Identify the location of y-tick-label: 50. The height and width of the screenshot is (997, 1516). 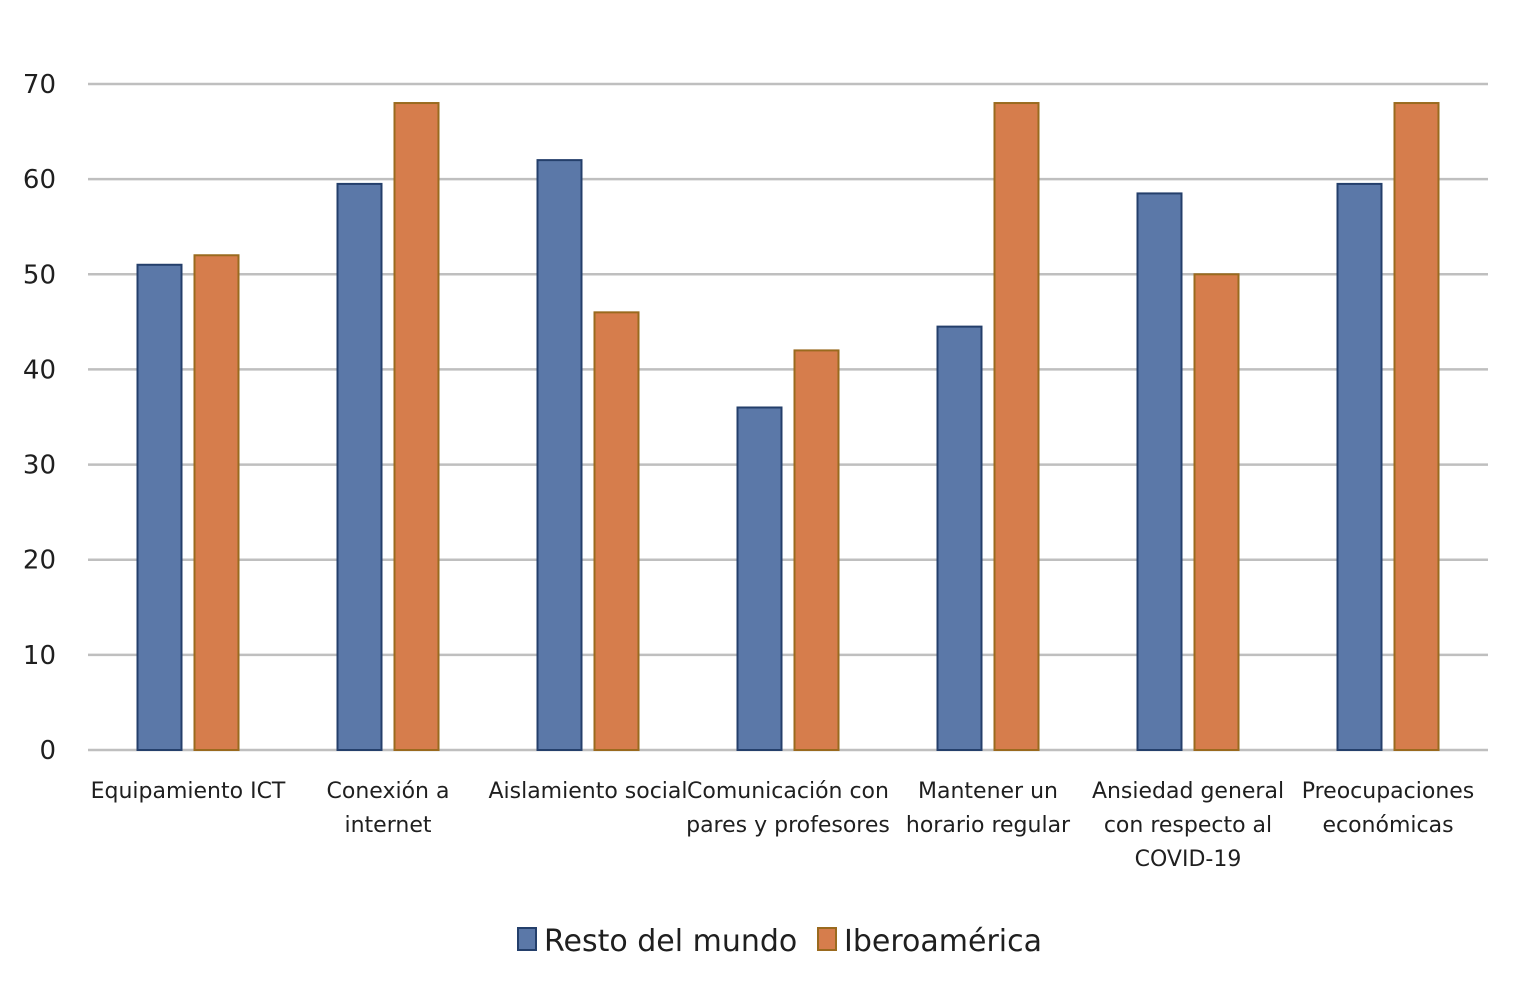
(39, 275).